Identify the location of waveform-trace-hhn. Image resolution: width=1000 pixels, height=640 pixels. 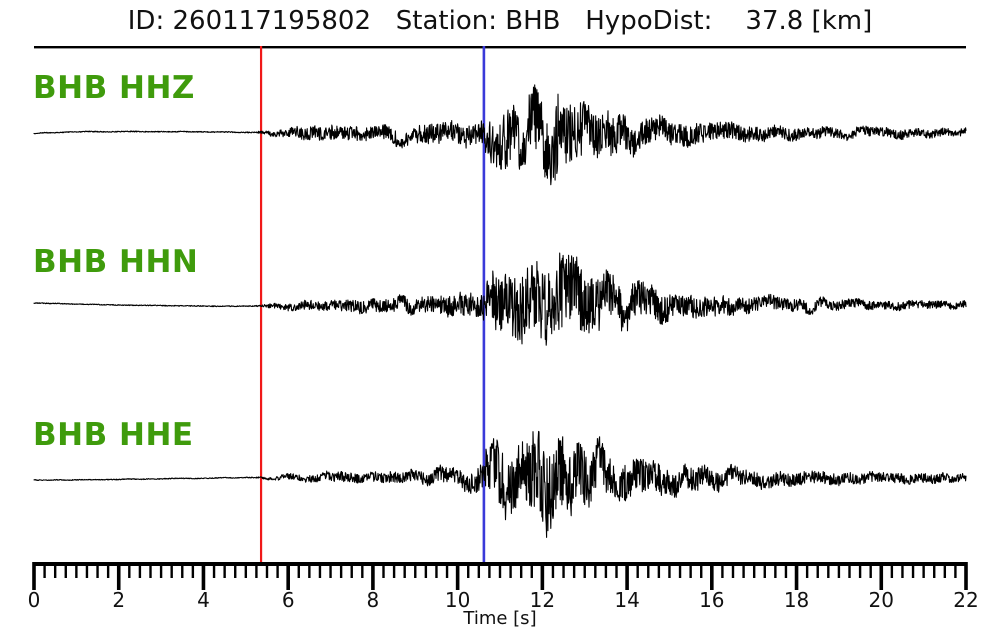
(500, 299).